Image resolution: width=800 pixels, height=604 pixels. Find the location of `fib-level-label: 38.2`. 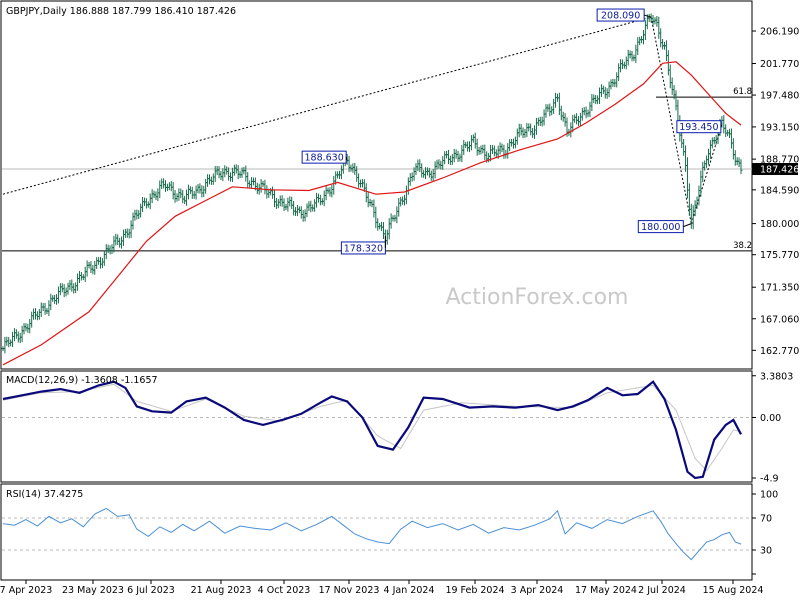

fib-level-label: 38.2 is located at coordinates (742, 246).